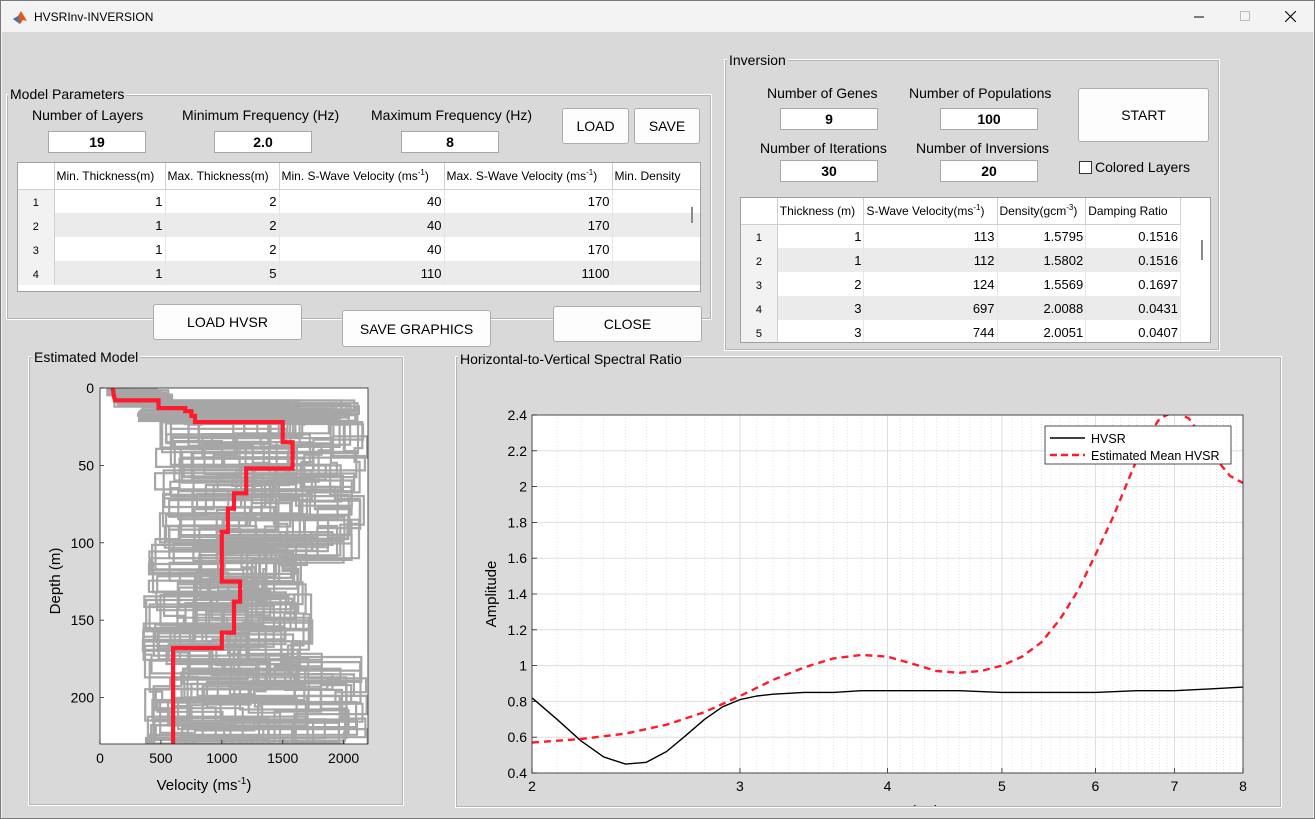 The image size is (1315, 819). What do you see at coordinates (627, 324) in the screenshot?
I see `close-button: CLOSE` at bounding box center [627, 324].